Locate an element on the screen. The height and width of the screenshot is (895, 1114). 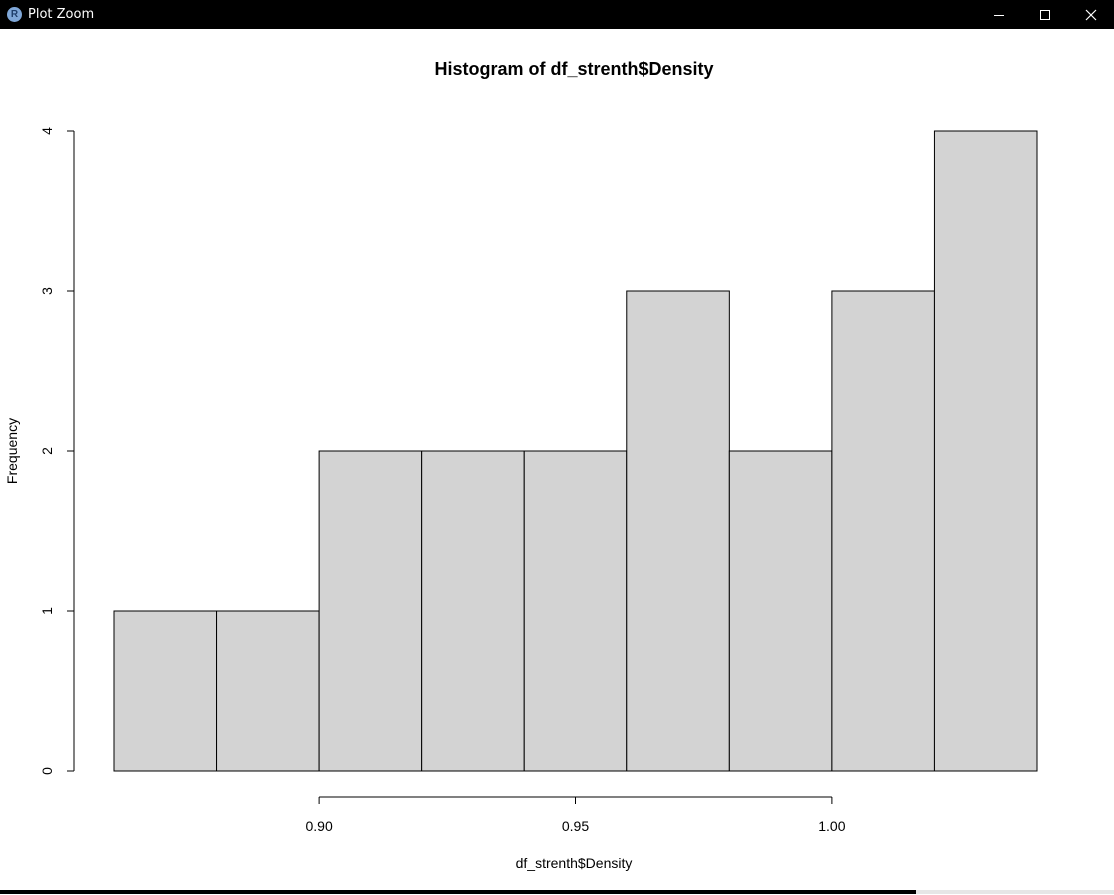
minimize-icon is located at coordinates (999, 15).